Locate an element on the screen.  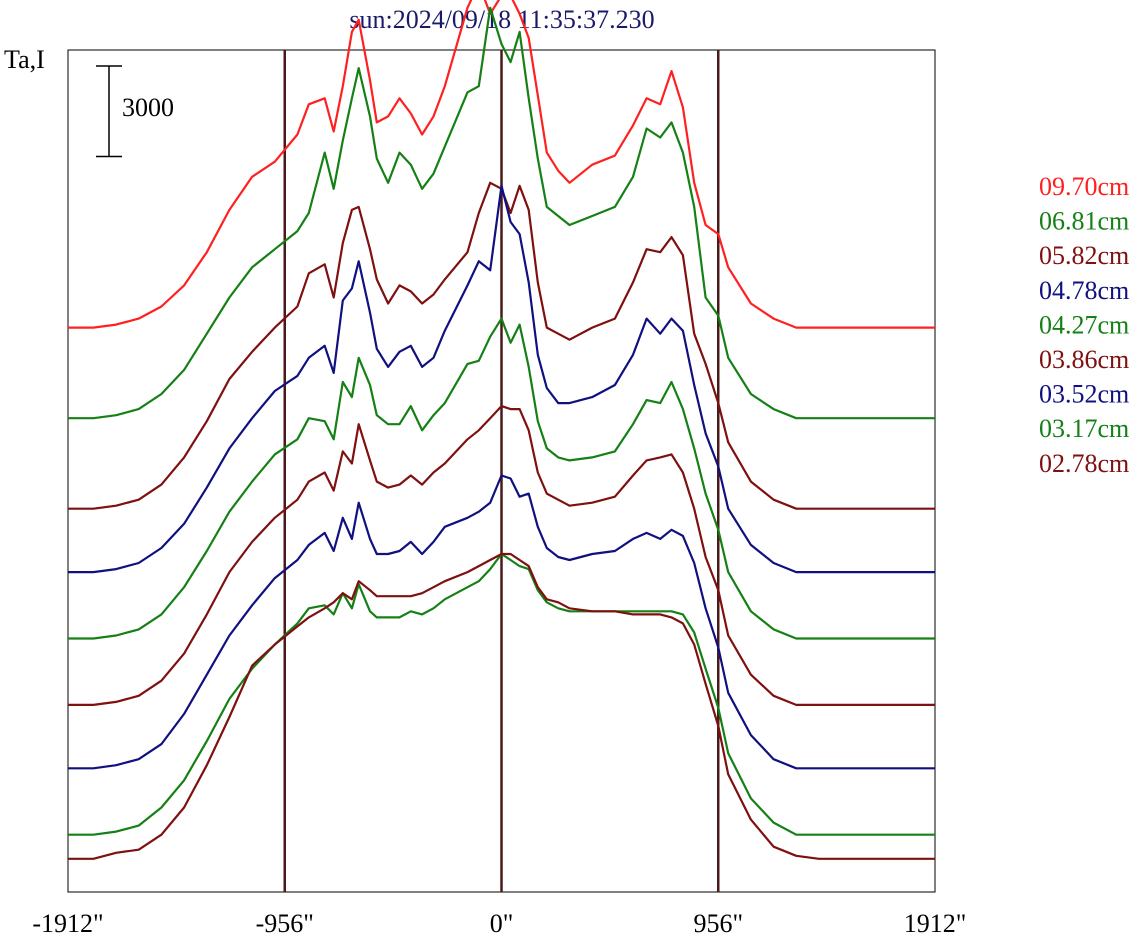
legend-entry-4: 04.27cm is located at coordinates (1084, 324).